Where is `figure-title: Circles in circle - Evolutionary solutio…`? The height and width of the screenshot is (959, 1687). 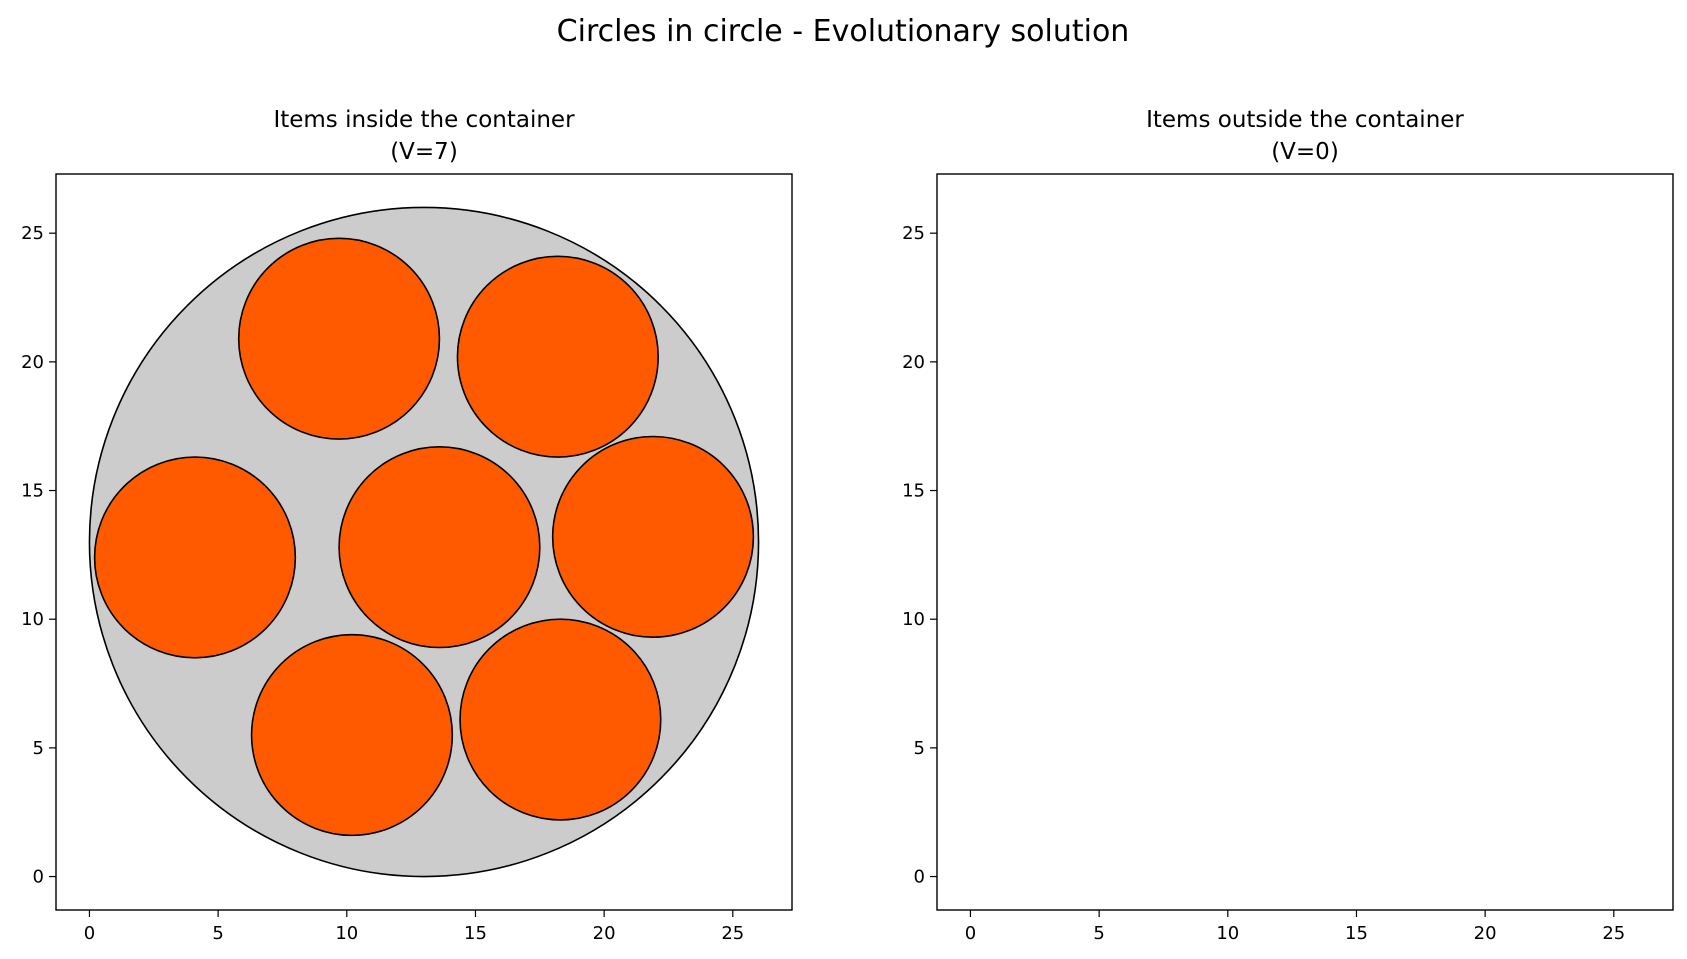 figure-title: Circles in circle - Evolutionary solutio… is located at coordinates (843, 31).